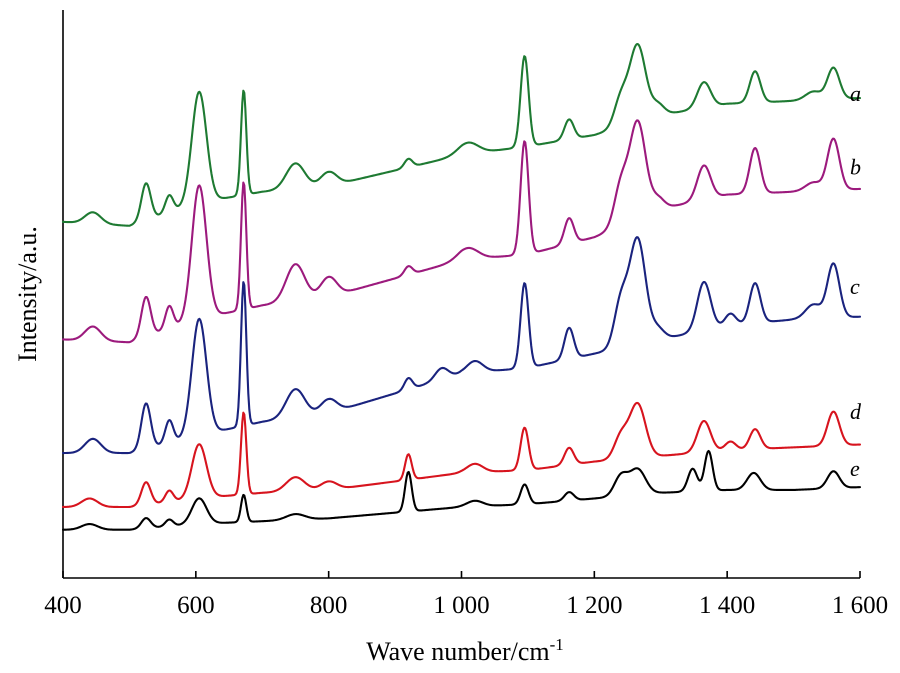 Image resolution: width=900 pixels, height=673 pixels. I want to click on series-label-b: b, so click(855, 167).